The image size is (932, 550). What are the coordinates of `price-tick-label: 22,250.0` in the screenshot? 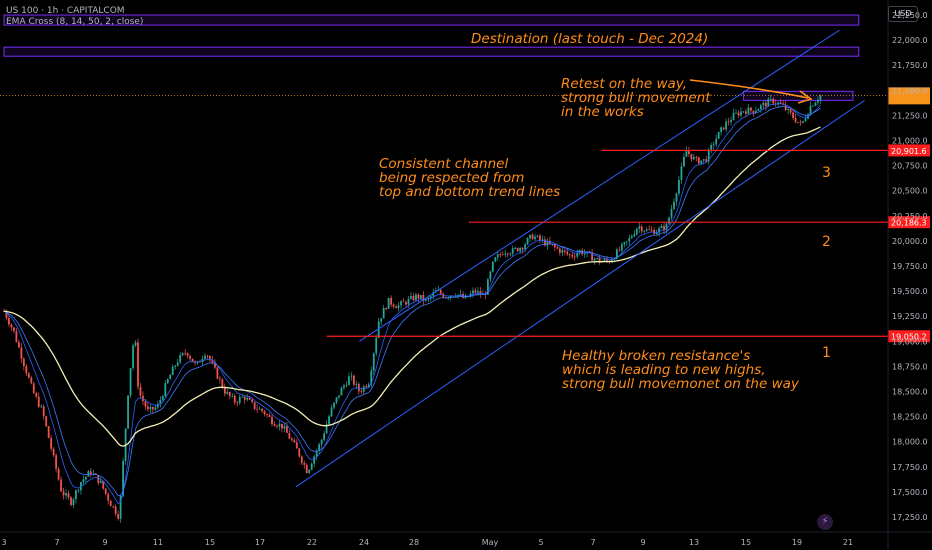 It's located at (910, 15).